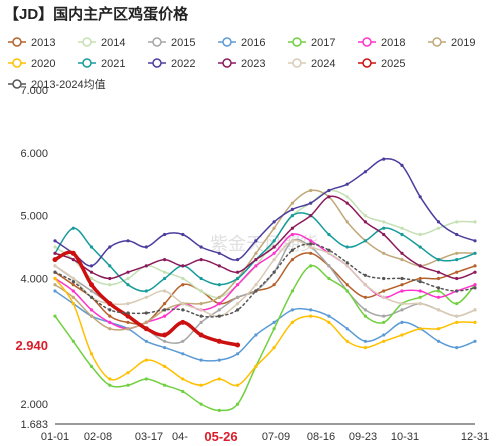 The height and width of the screenshot is (446, 497). I want to click on y-tick-label: 1.683, so click(34, 425).